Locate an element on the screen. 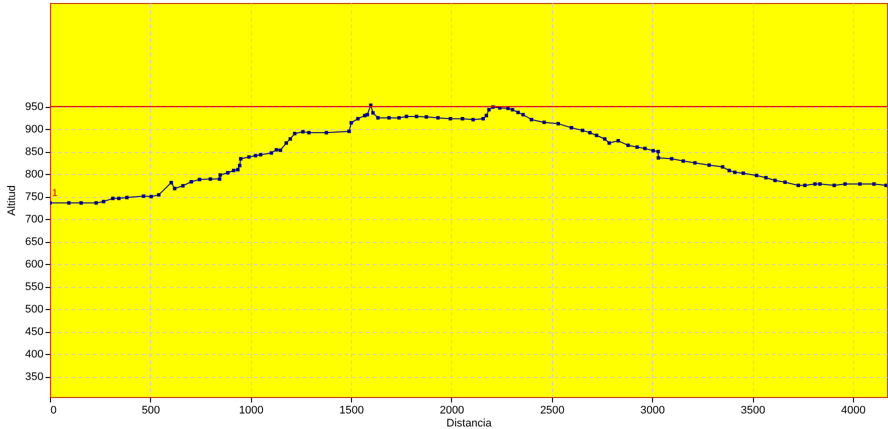  y-tick-label: 450 is located at coordinates (34, 332).